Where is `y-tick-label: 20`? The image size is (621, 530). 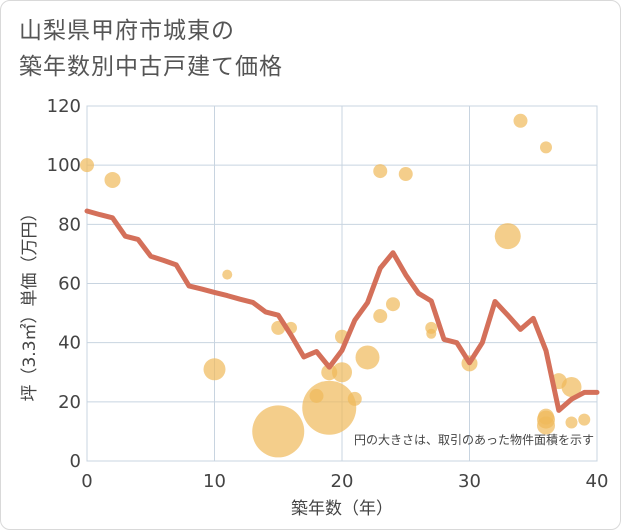
y-tick-label: 20 is located at coordinates (69, 402).